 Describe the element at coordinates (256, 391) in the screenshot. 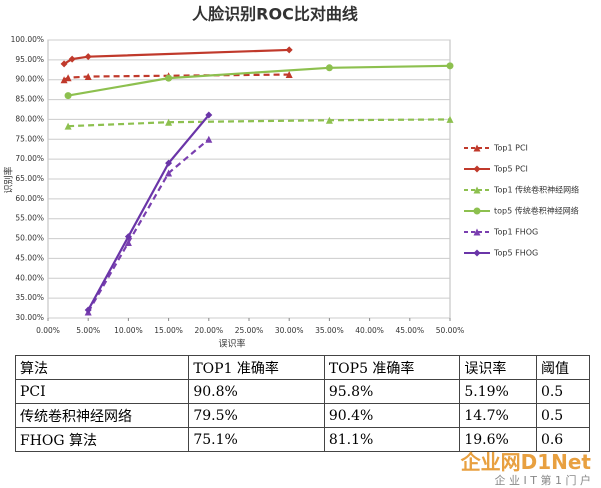

I see `table-cell: 90.8%` at that location.